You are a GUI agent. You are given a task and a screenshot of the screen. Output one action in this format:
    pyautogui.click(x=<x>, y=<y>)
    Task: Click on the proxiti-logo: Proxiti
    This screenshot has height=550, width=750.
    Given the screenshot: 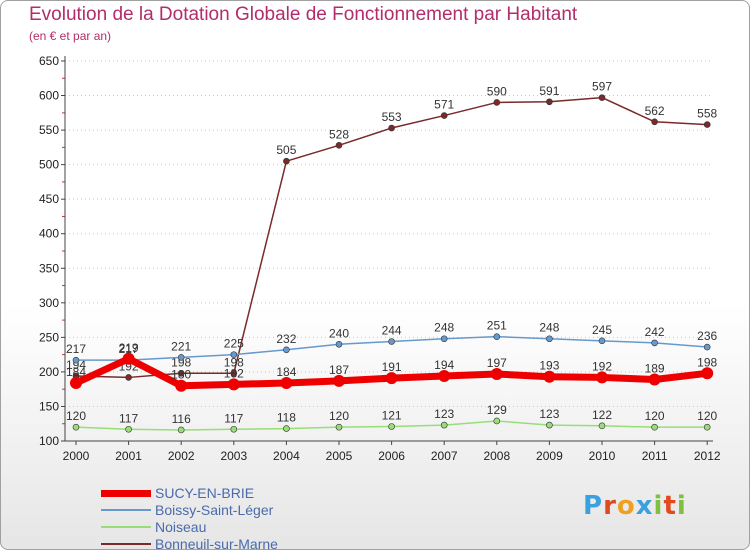 What is the action you would take?
    pyautogui.click(x=635, y=506)
    